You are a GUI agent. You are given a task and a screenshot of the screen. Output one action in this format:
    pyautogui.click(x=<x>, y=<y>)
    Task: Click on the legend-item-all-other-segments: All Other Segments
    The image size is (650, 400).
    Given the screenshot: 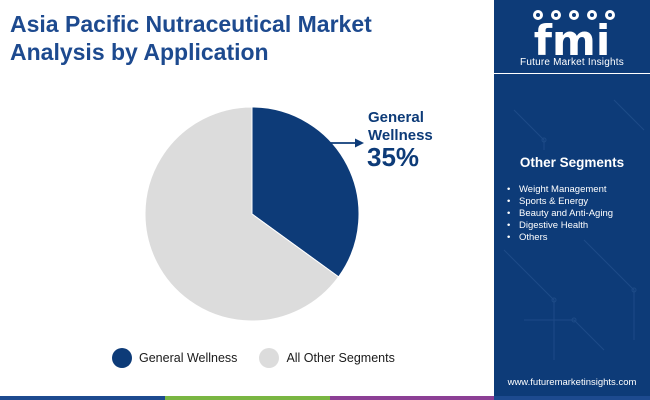 What is the action you would take?
    pyautogui.click(x=327, y=358)
    